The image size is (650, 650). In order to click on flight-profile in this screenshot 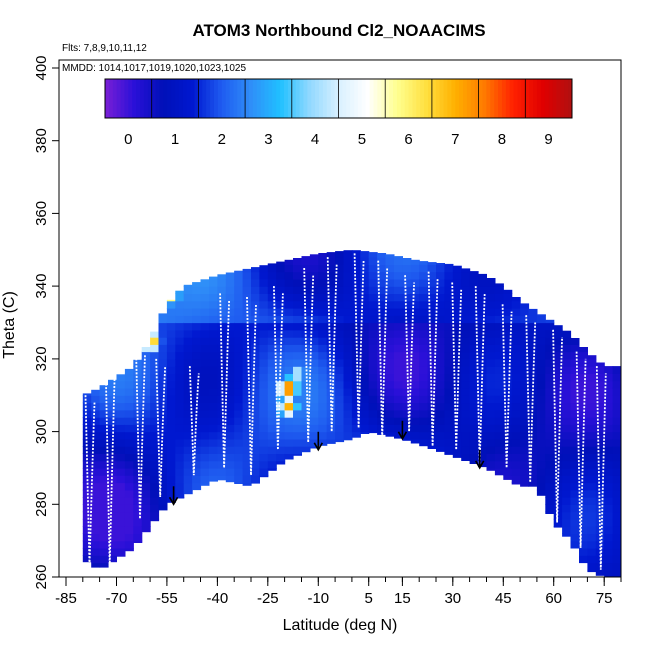, I will do `click(507, 386)`.